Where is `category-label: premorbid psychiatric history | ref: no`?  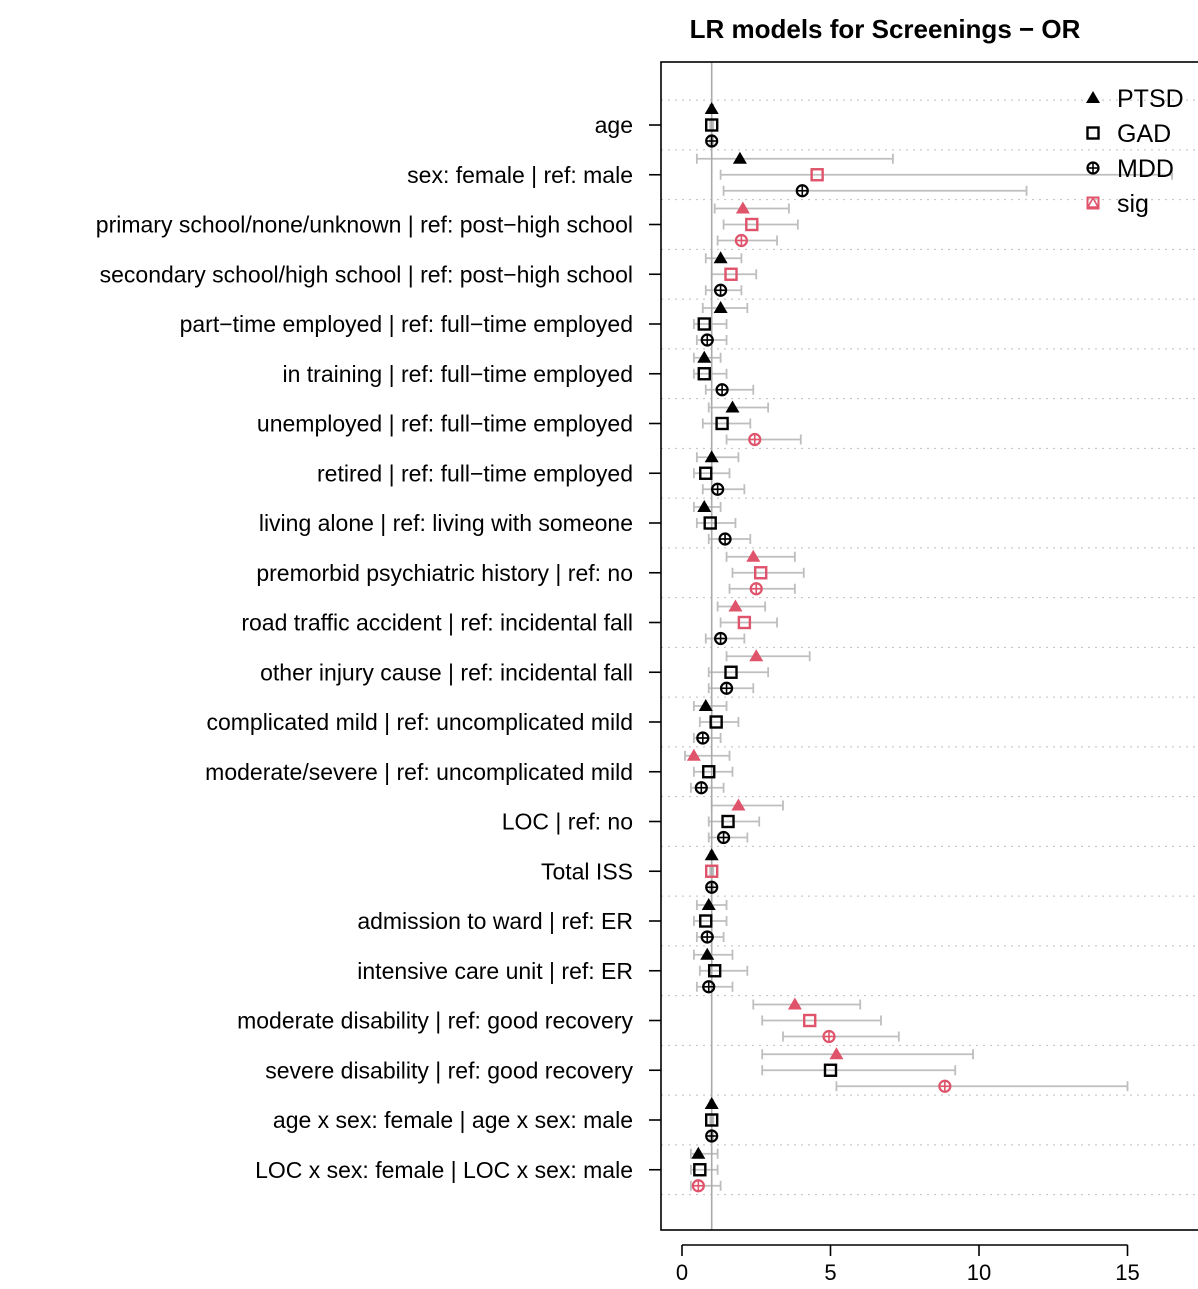
category-label: premorbid psychiatric history | ref: no is located at coordinates (444, 573).